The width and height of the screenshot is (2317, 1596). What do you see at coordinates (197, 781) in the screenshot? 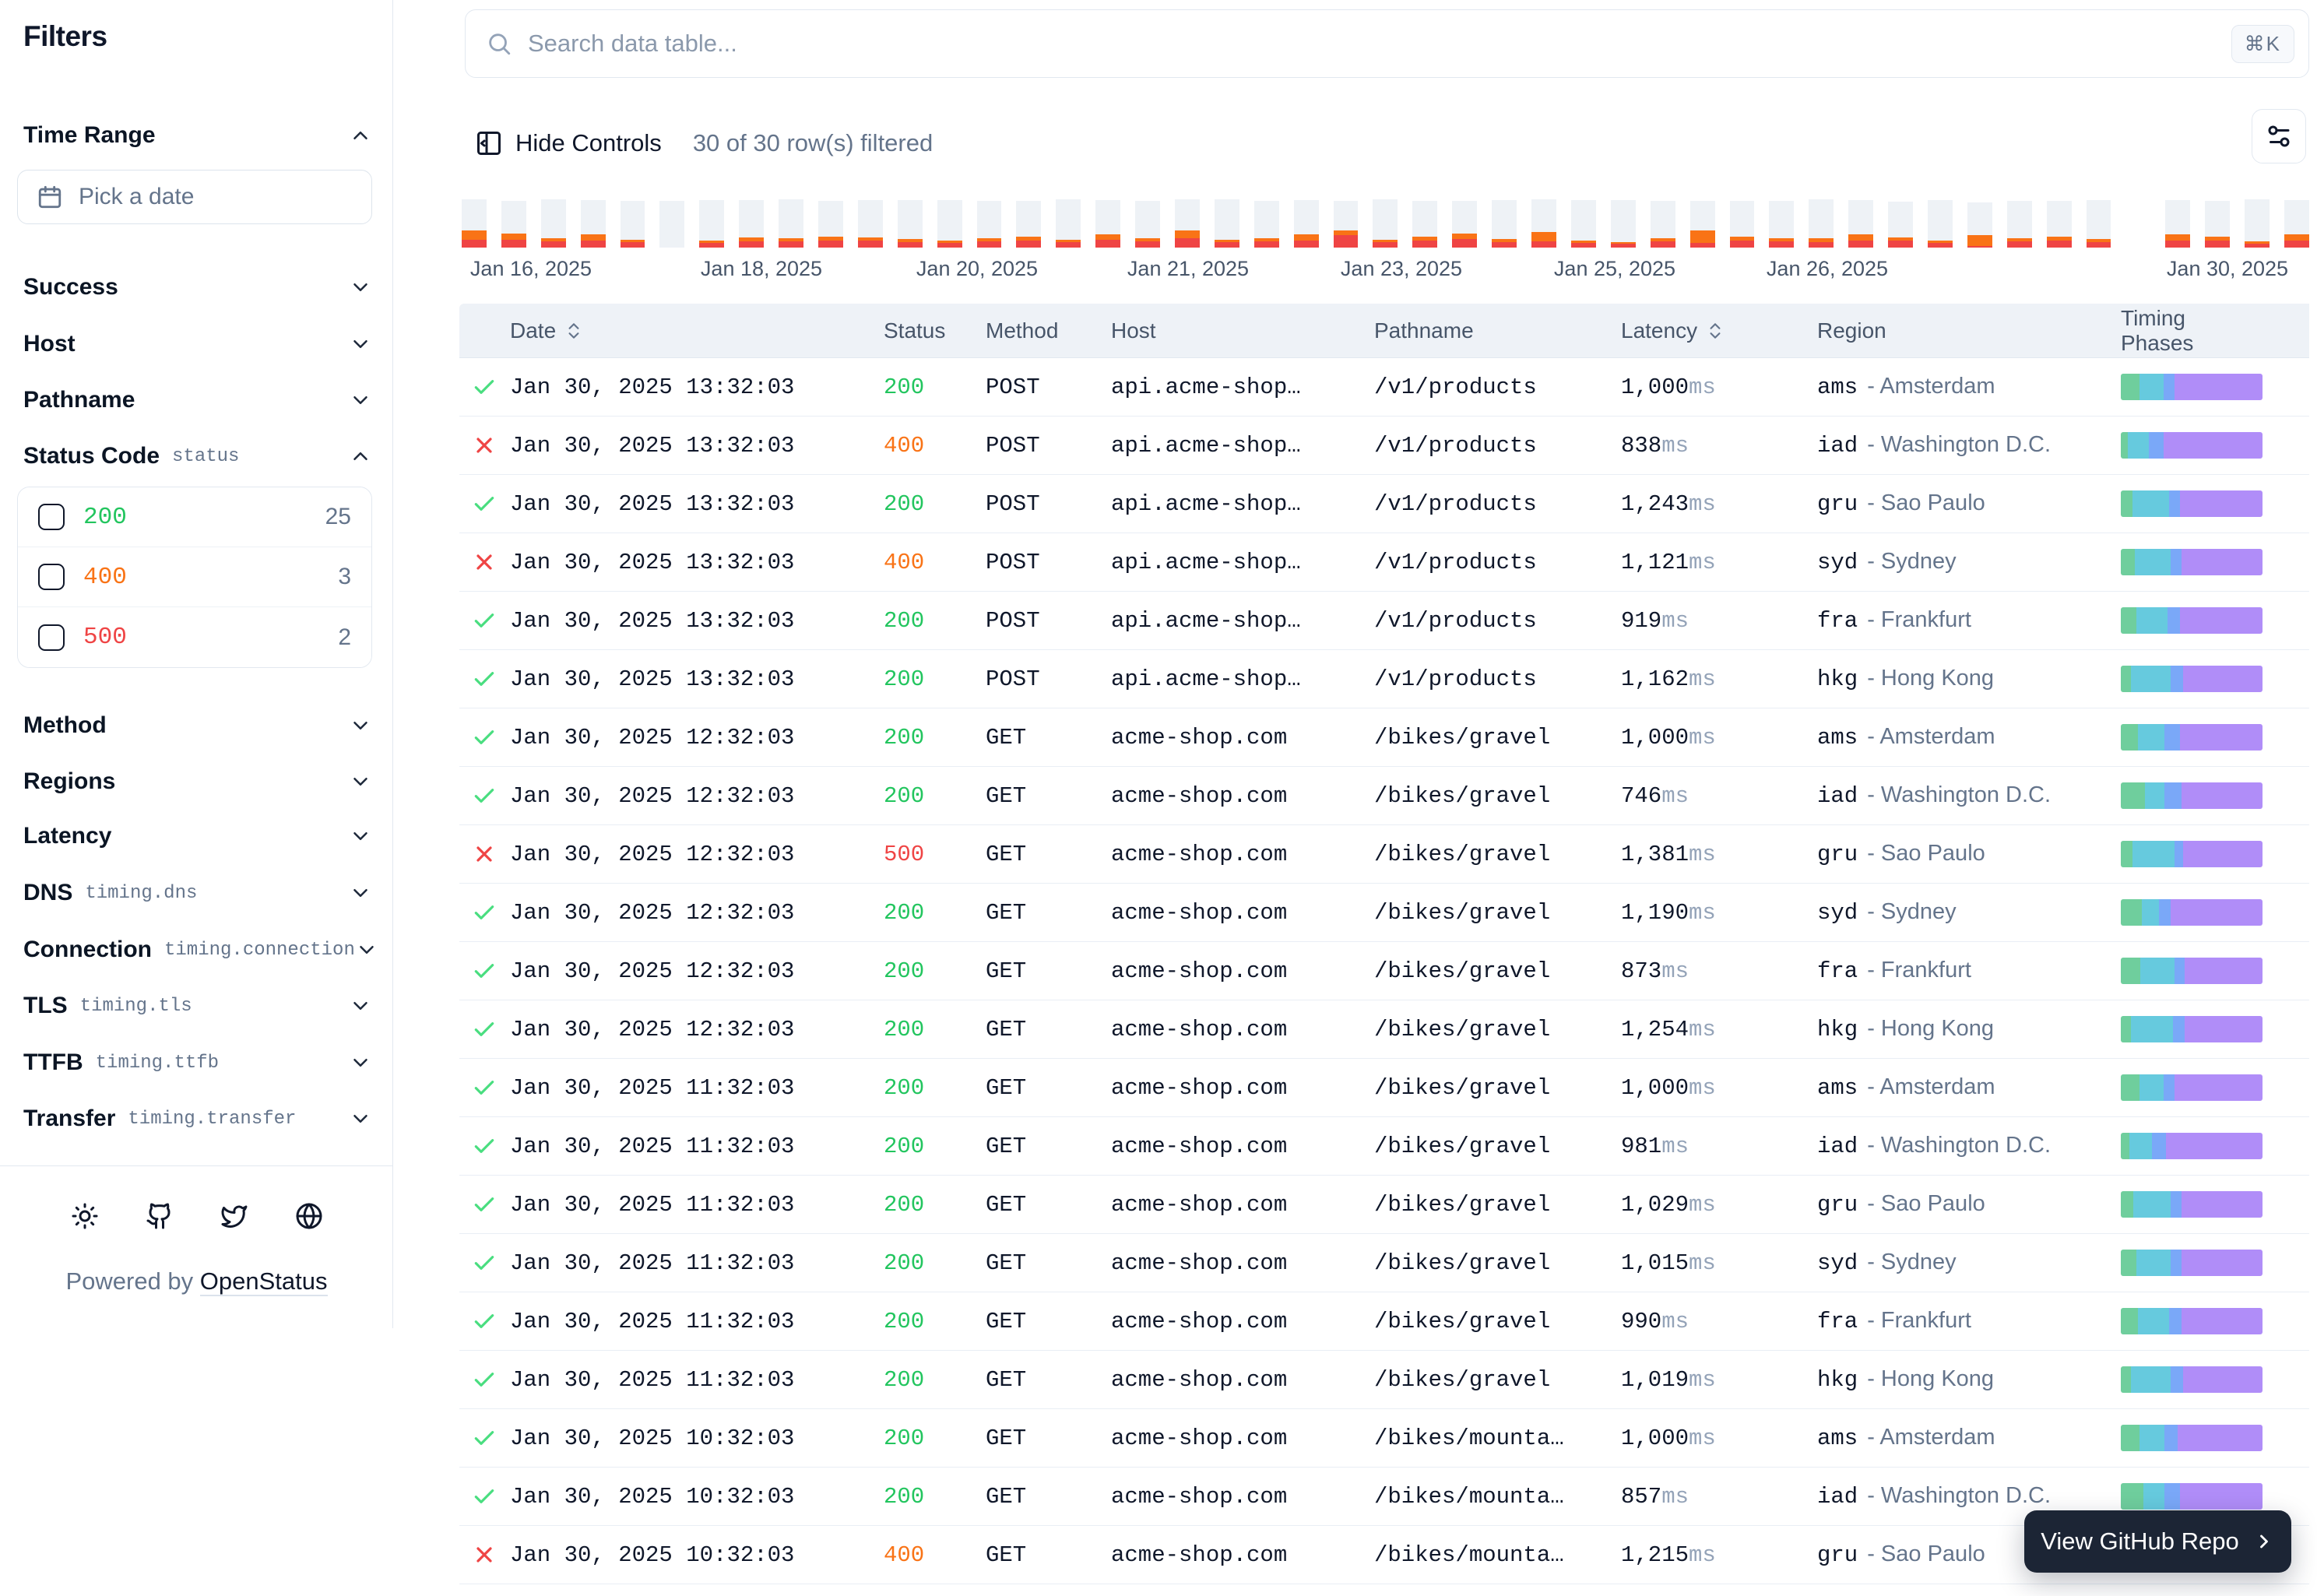
I see `section-regions: Regions` at bounding box center [197, 781].